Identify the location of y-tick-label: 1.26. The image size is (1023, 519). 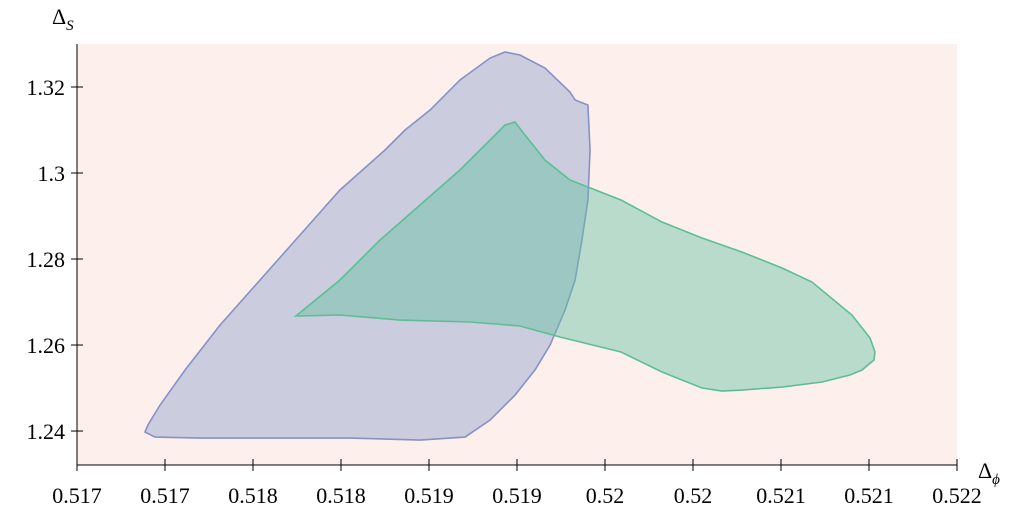
(46, 345).